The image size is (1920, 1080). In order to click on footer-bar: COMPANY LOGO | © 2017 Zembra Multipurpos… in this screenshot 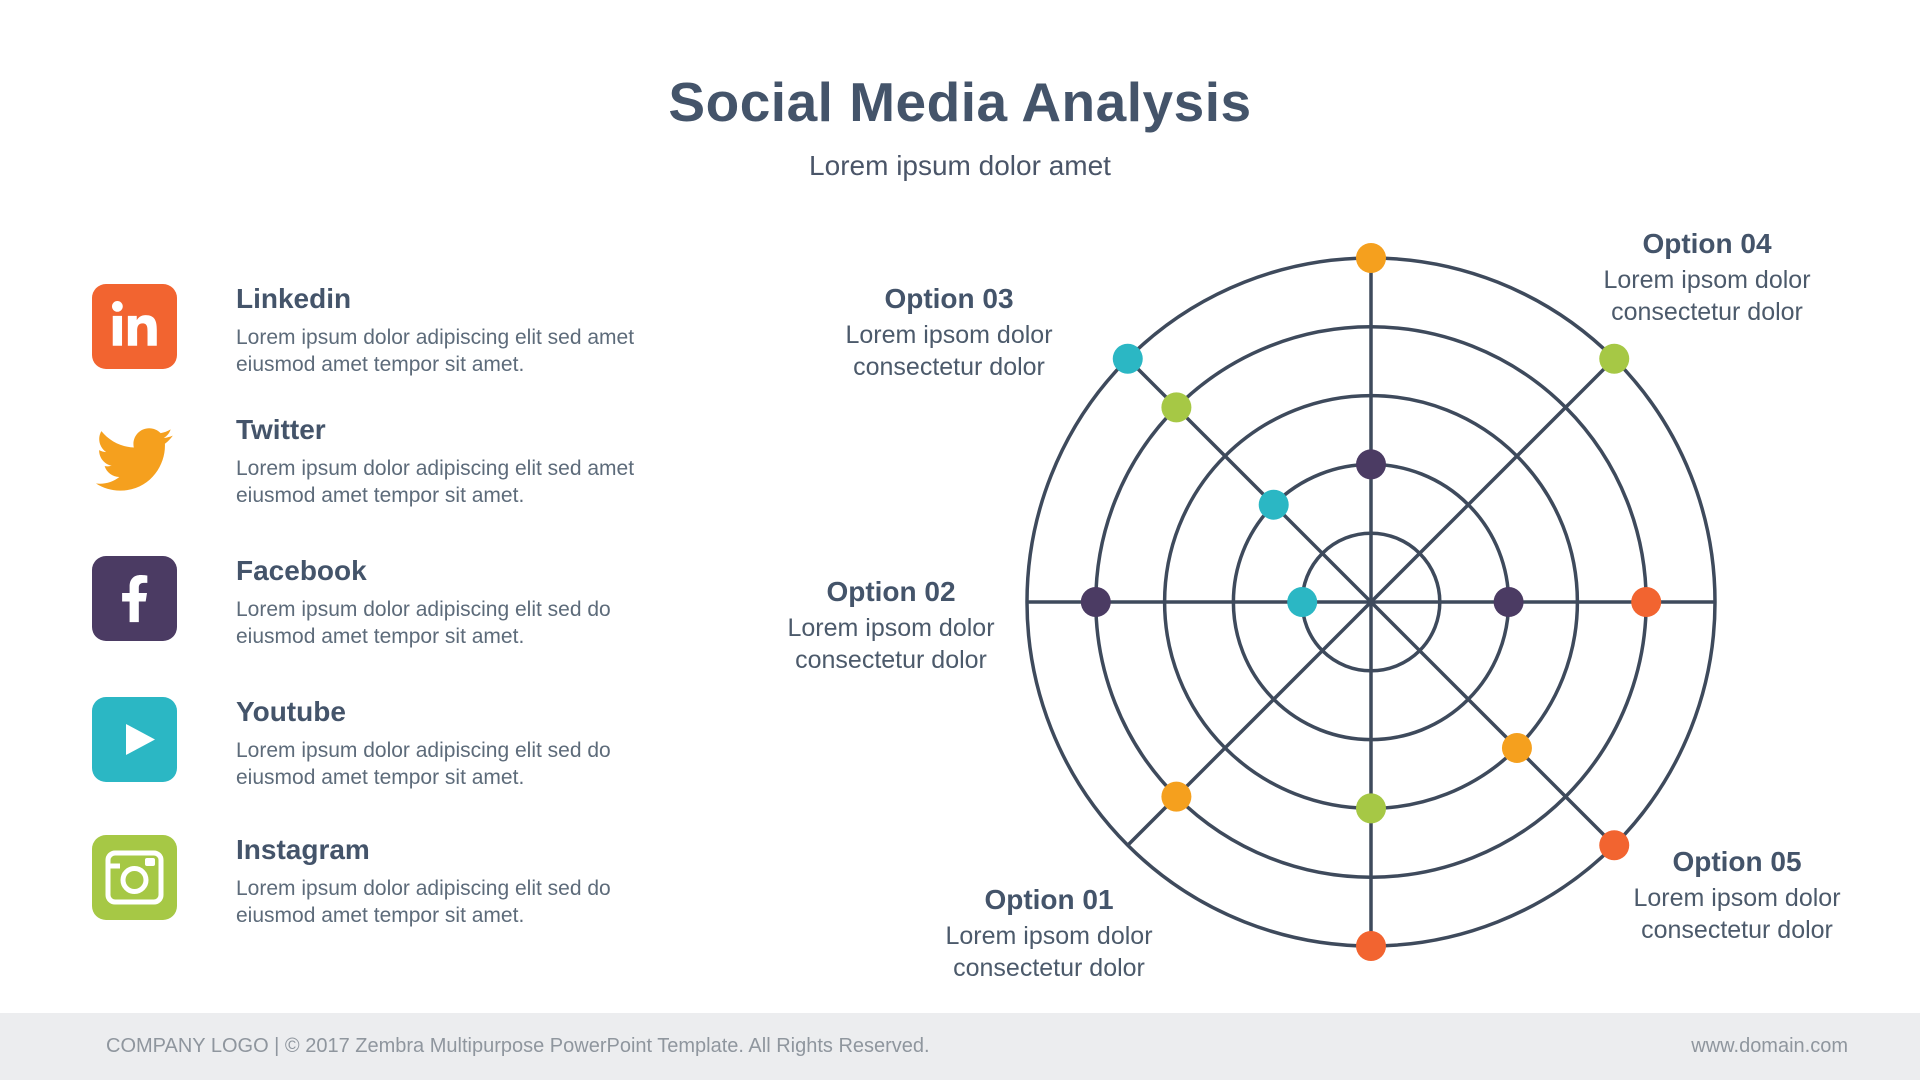, I will do `click(960, 1046)`.